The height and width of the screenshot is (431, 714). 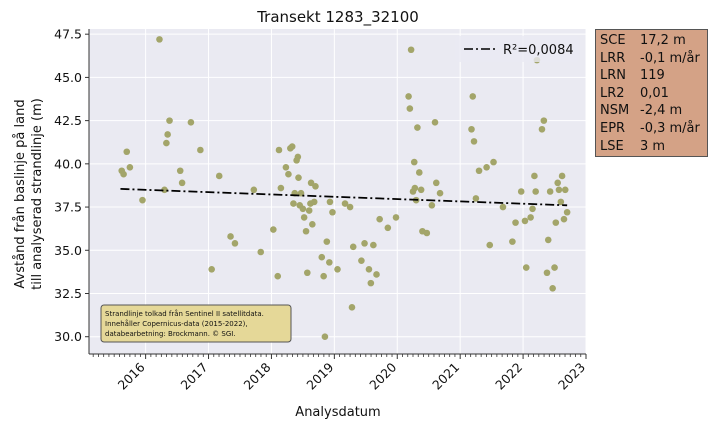 I want to click on y-axis-label-line-2: till analyserad strandlinje (m), so click(x=37, y=194).